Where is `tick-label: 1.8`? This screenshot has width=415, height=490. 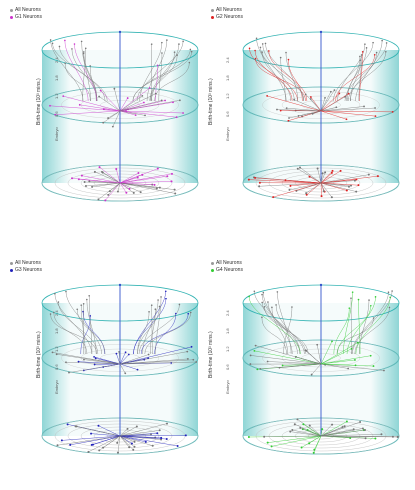
tick-label: 1.8 is located at coordinates (227, 331).